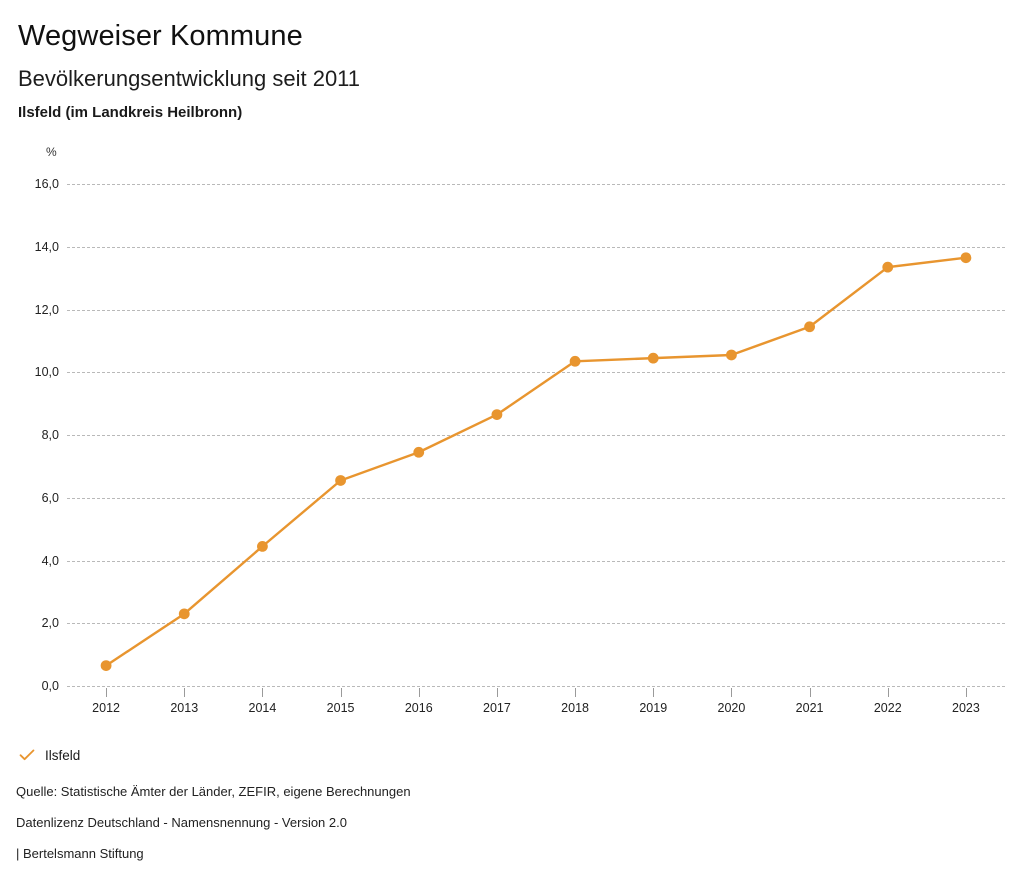  What do you see at coordinates (50, 686) in the screenshot?
I see `y-axis-tick-label: 0,0` at bounding box center [50, 686].